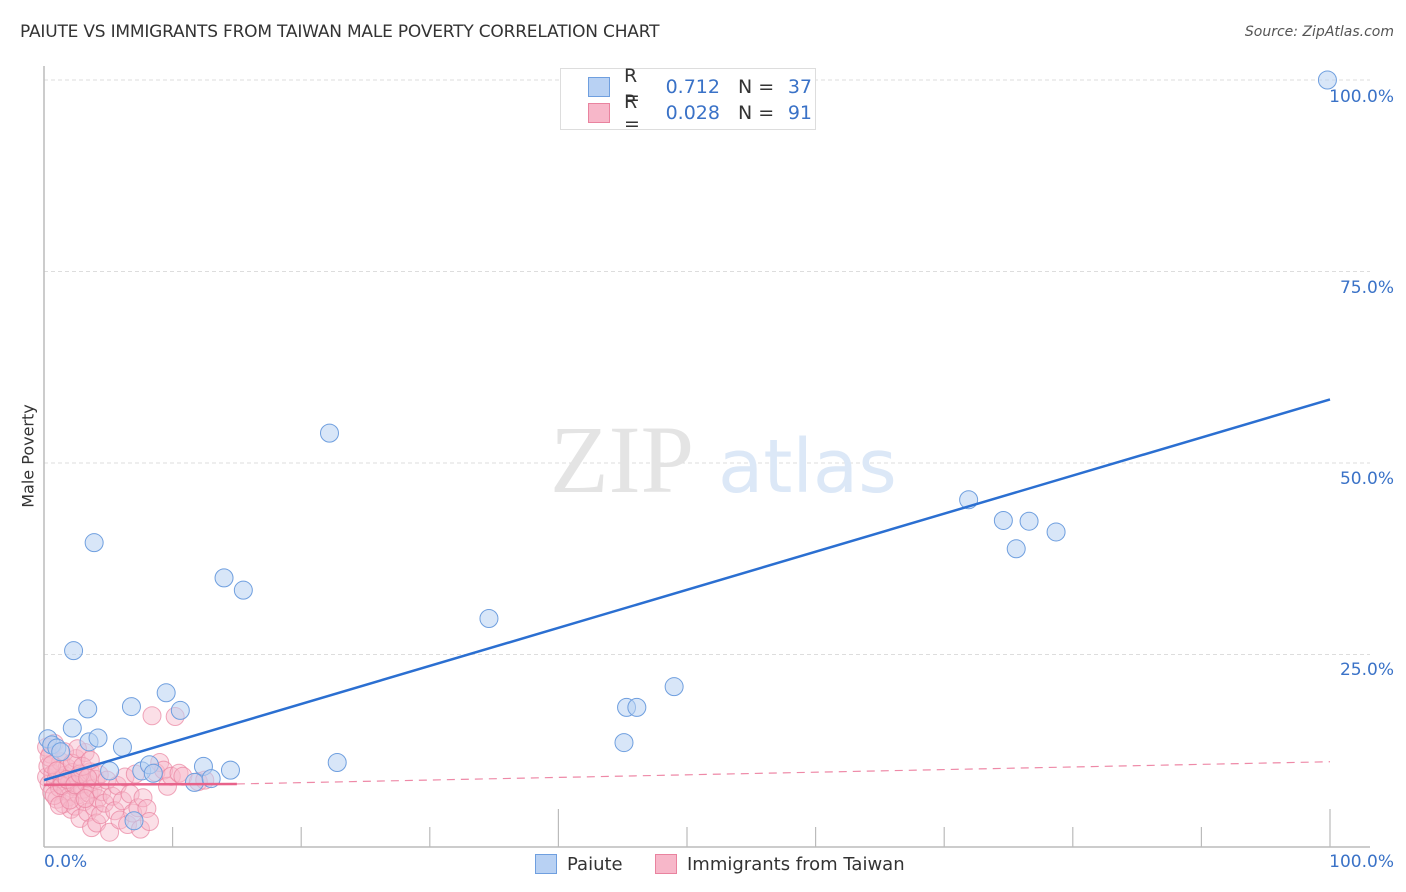  I want to click on legend-label: Paiute, so click(595, 864).